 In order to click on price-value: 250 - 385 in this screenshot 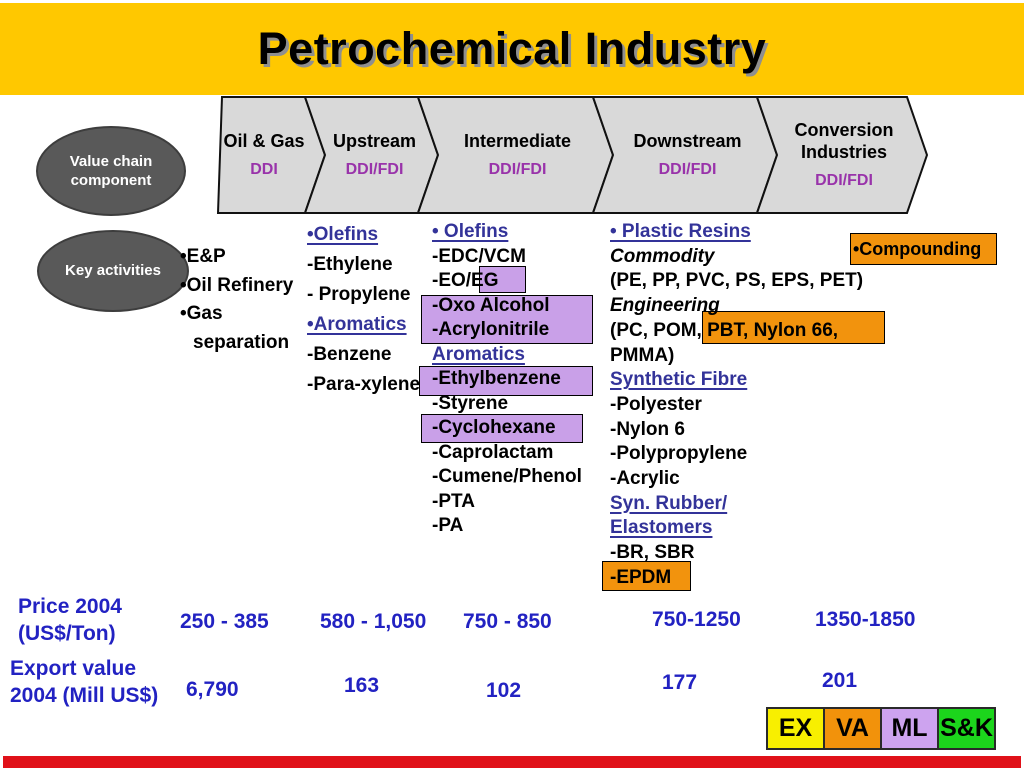, I will do `click(224, 621)`.